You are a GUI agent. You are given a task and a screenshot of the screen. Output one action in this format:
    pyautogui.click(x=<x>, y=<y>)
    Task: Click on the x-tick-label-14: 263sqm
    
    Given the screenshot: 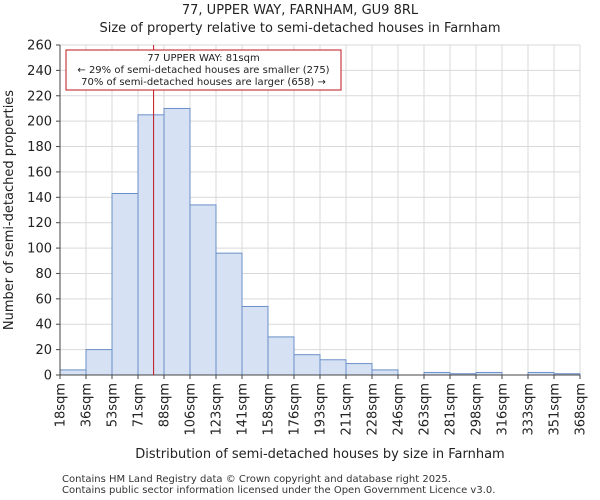 What is the action you would take?
    pyautogui.click(x=425, y=409)
    